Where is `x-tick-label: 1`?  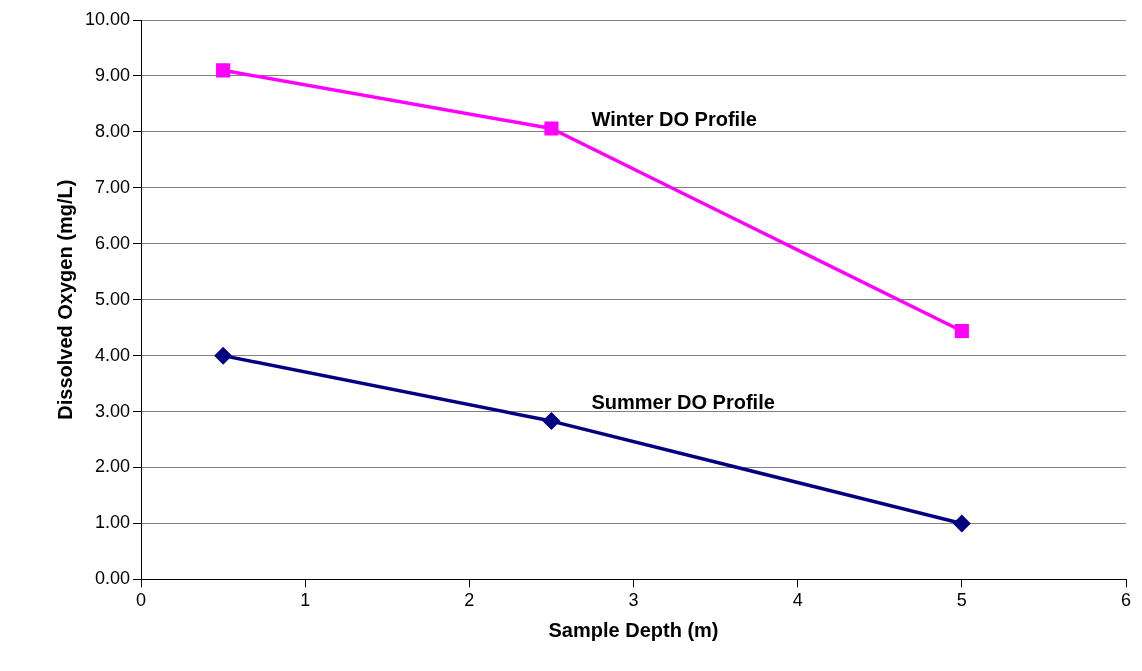
x-tick-label: 1 is located at coordinates (305, 600).